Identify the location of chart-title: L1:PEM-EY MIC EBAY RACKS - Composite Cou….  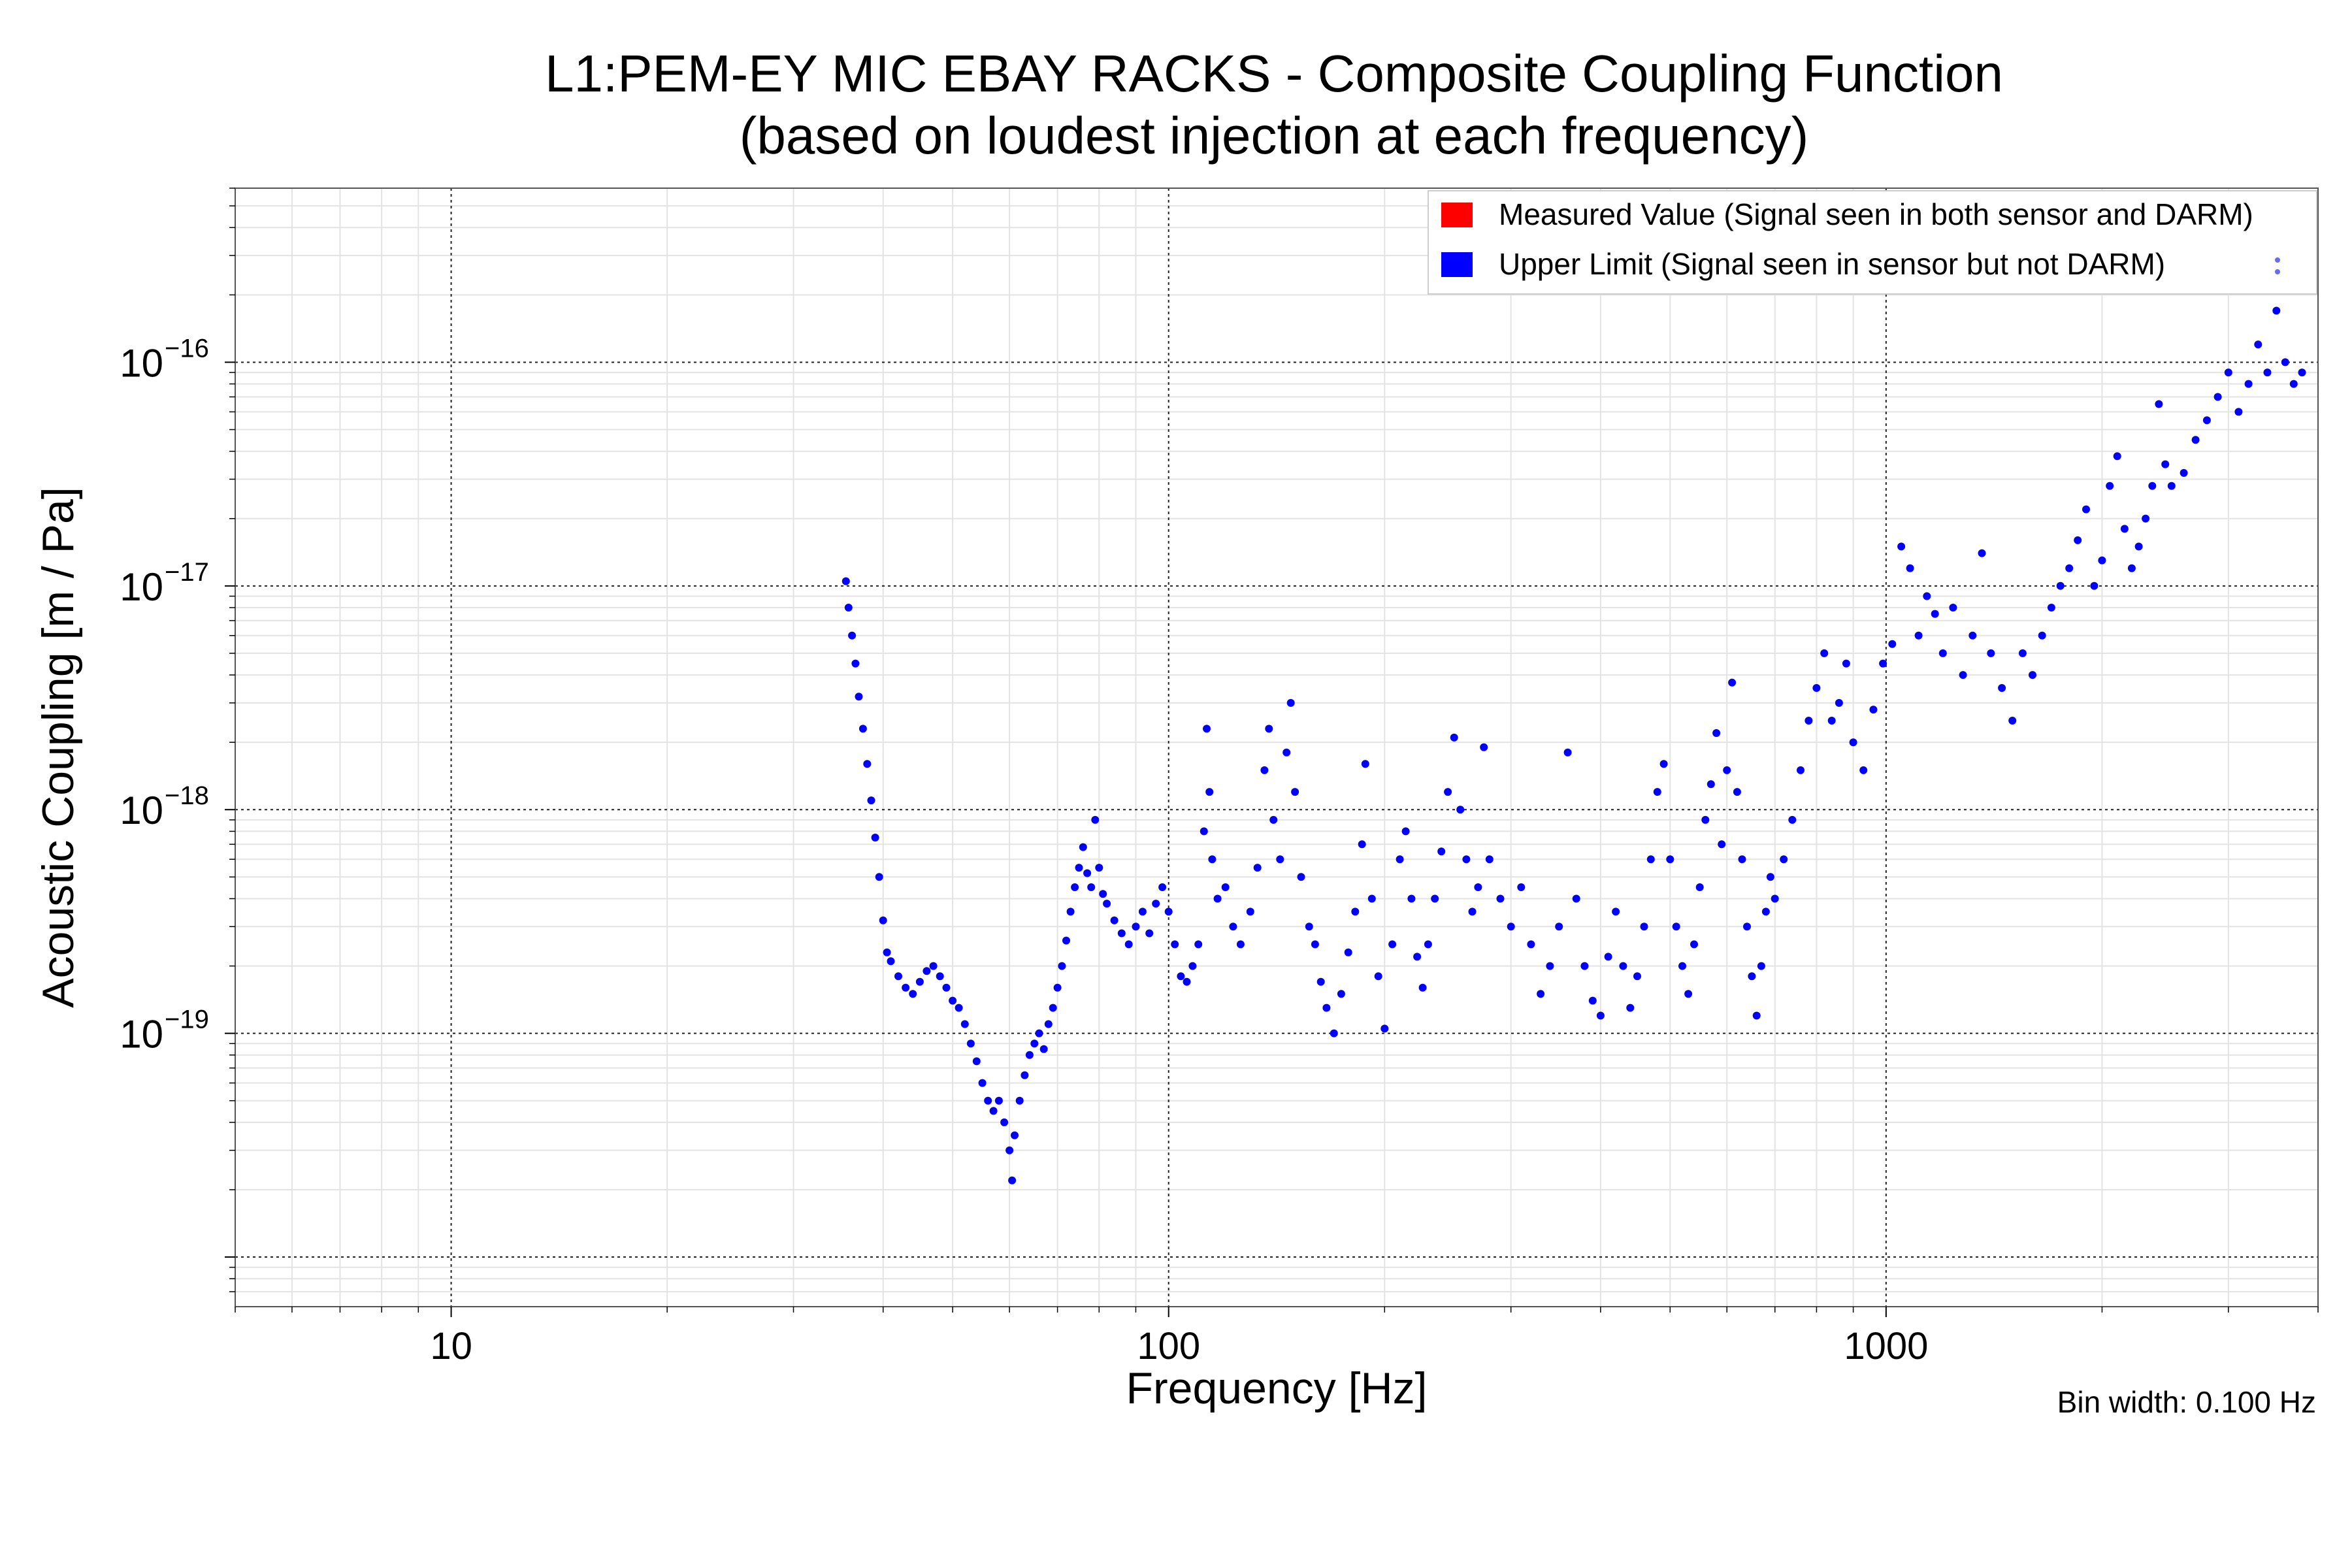
(1274, 73).